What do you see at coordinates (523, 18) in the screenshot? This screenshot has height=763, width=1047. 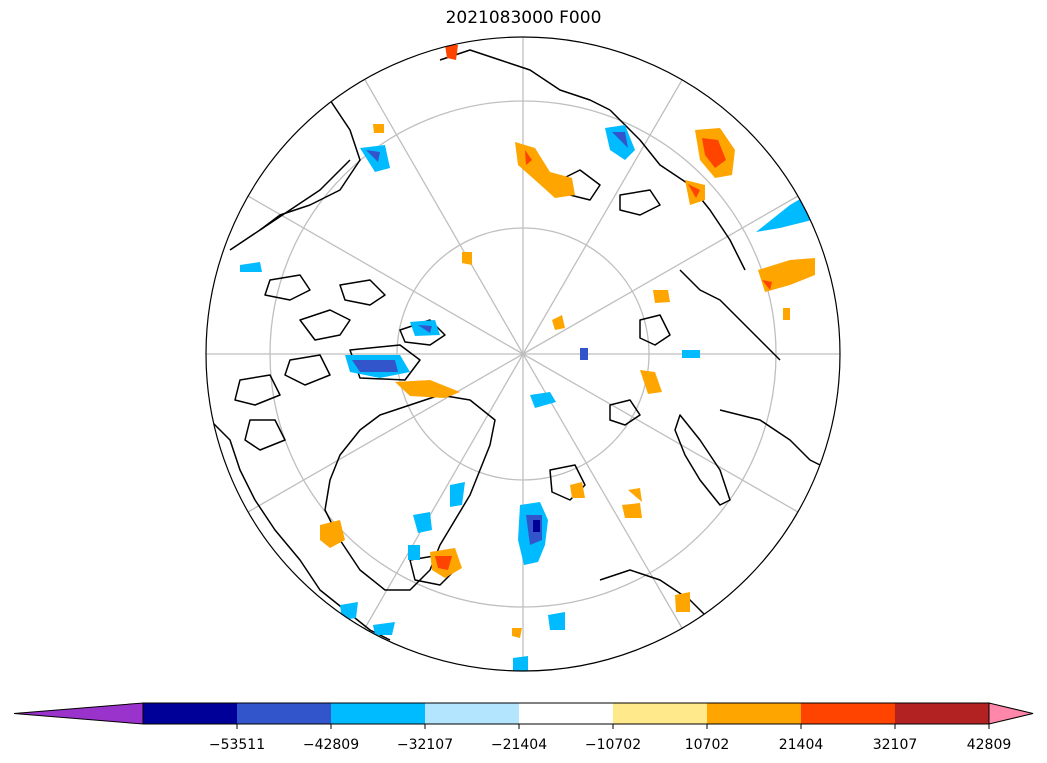 I see `map-title: 2021083000 F000` at bounding box center [523, 18].